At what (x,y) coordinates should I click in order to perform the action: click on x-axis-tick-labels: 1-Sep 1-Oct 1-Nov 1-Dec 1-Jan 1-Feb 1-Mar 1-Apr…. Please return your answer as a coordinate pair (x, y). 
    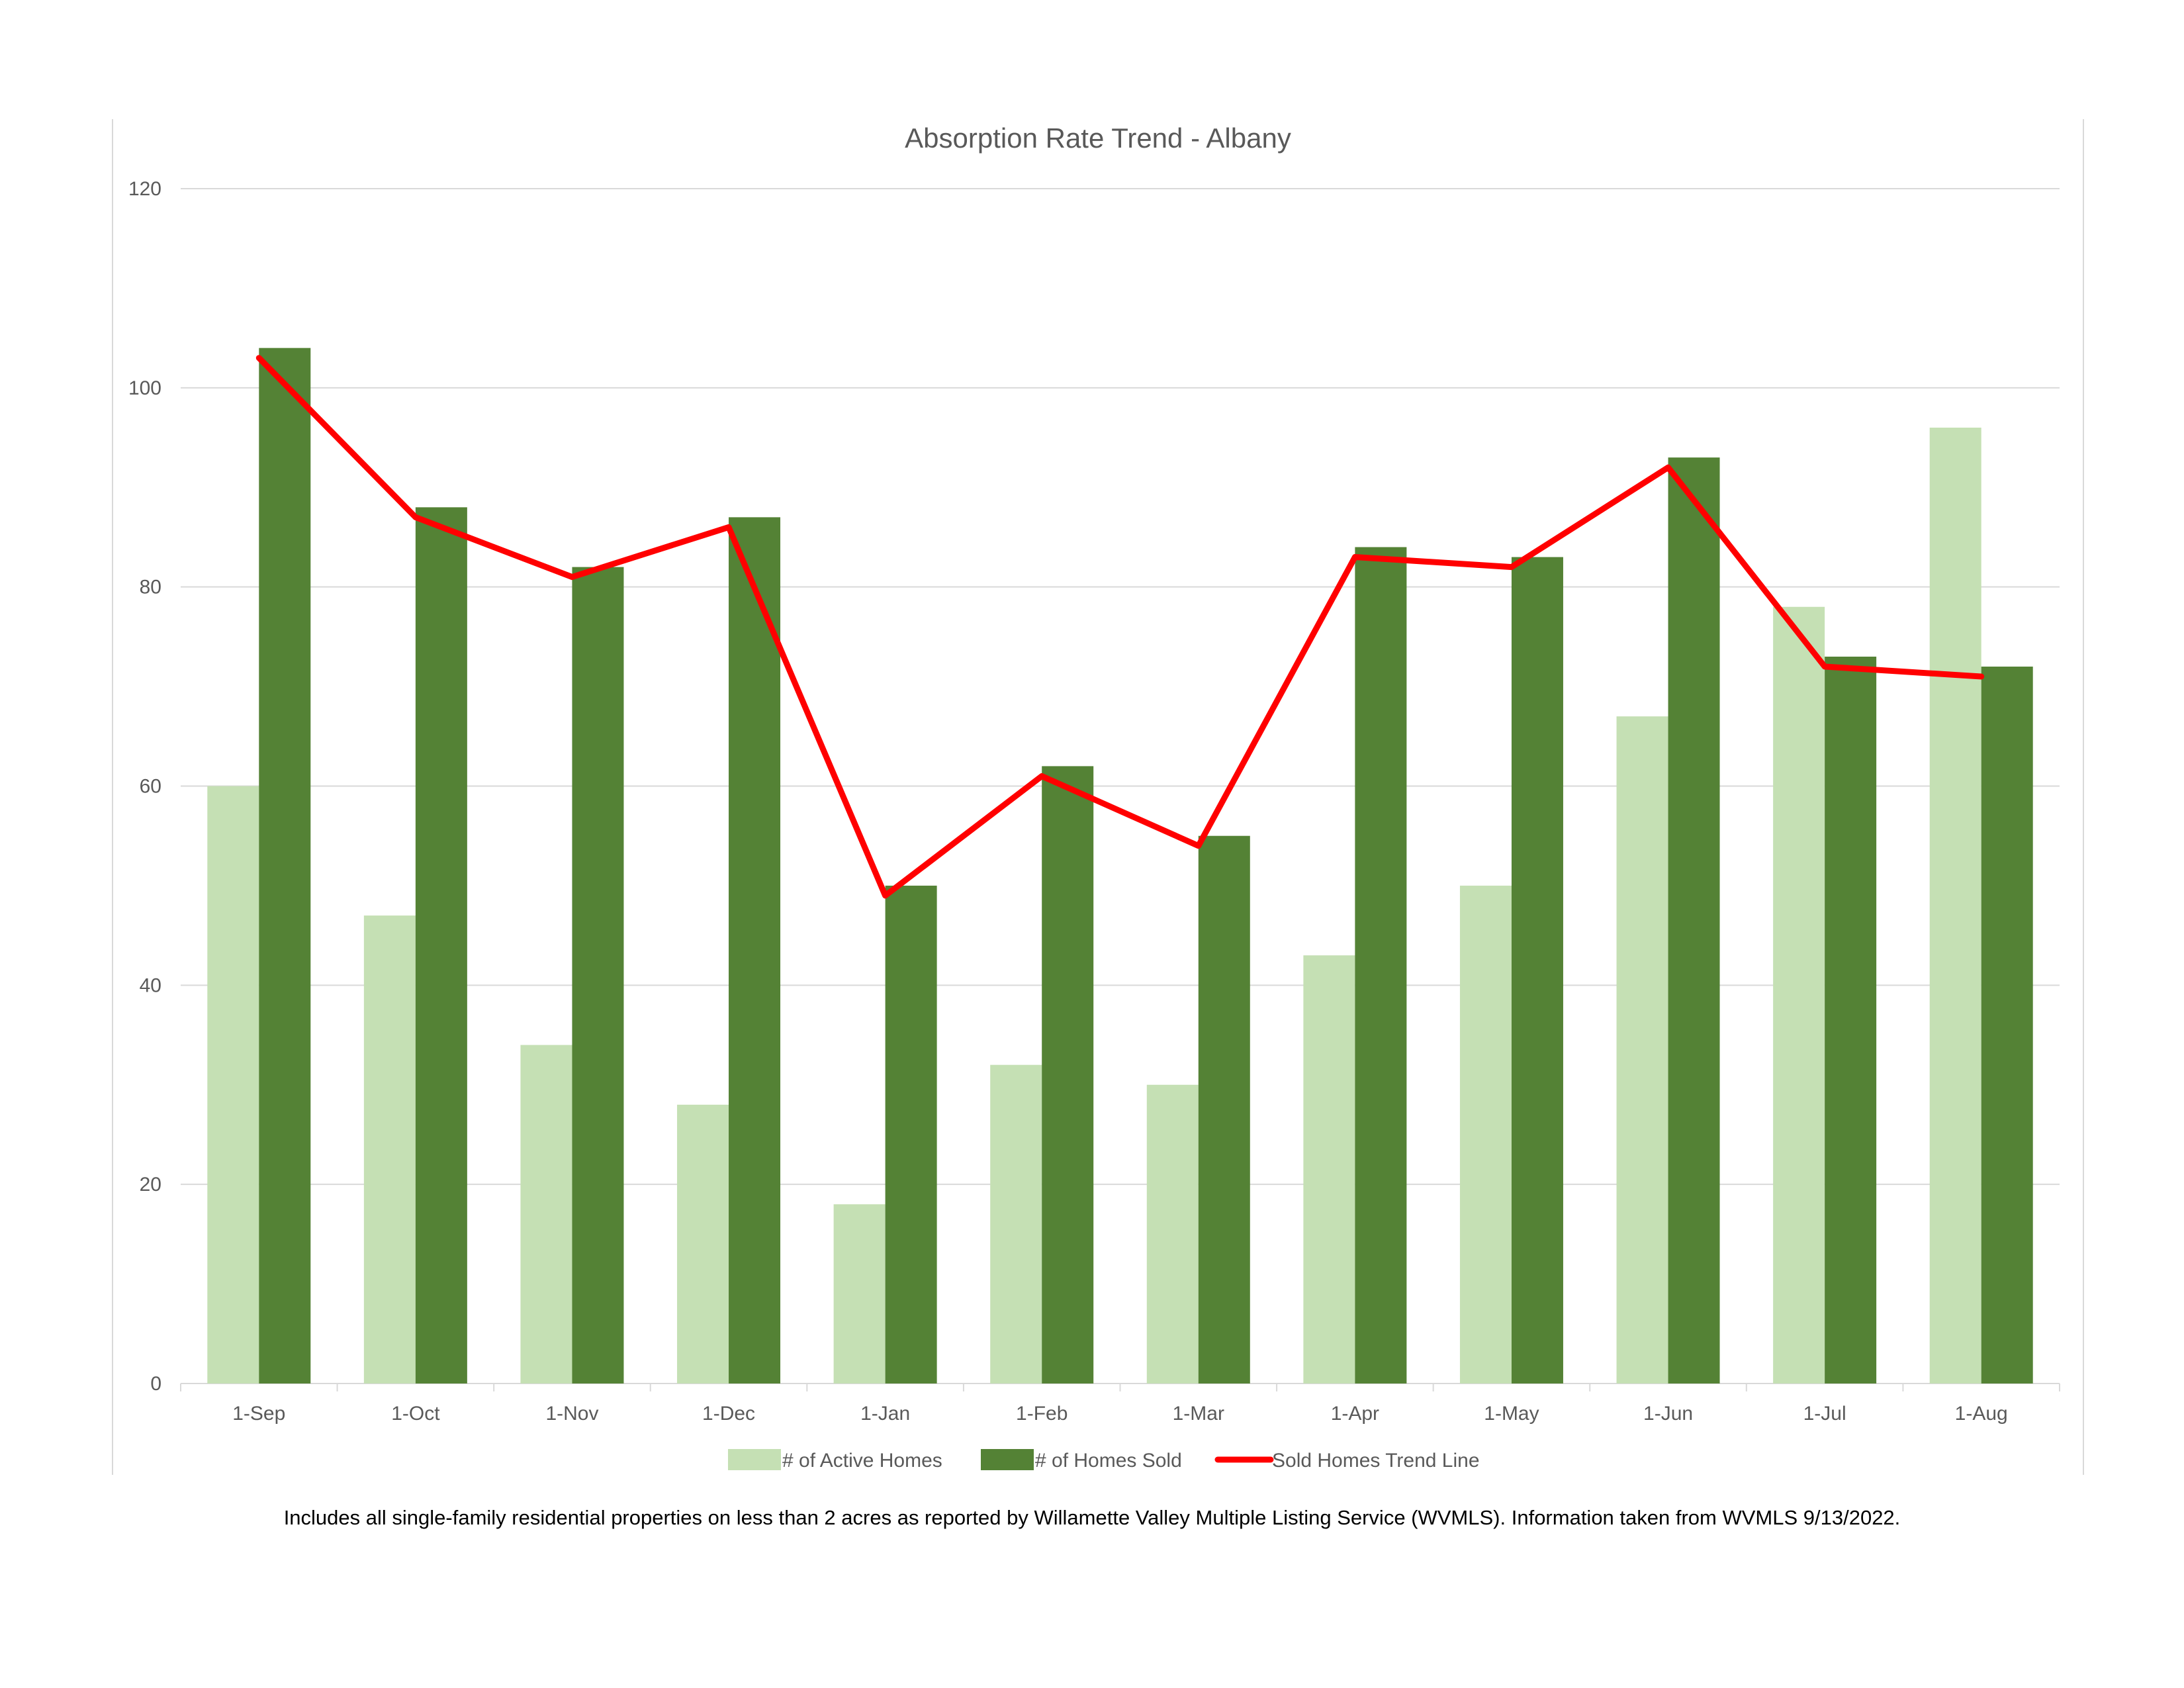
    Looking at the image, I should click on (1119, 1414).